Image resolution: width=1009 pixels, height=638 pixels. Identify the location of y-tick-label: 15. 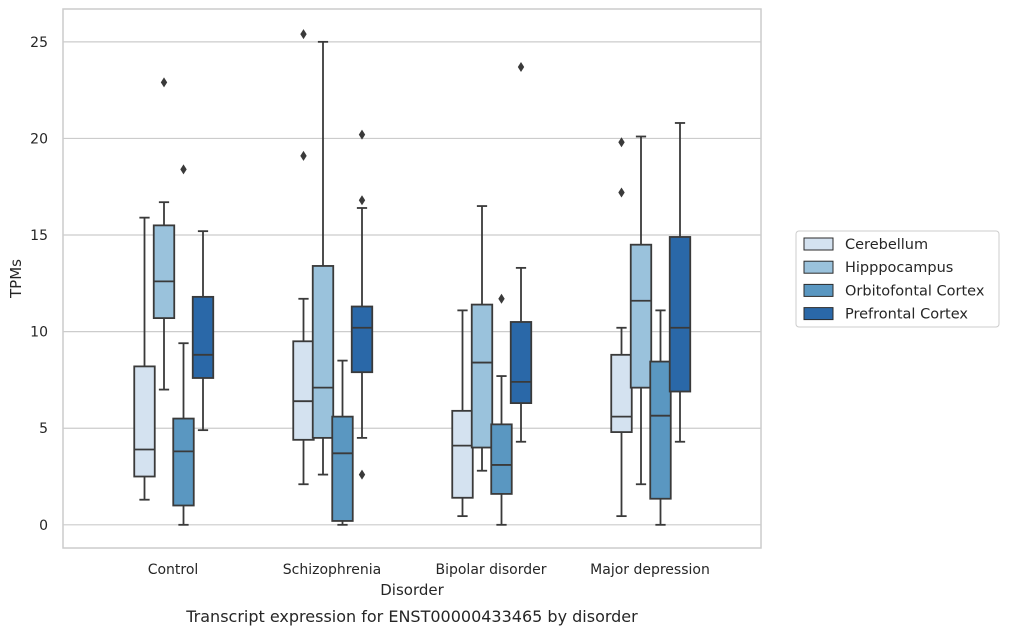
(39, 236).